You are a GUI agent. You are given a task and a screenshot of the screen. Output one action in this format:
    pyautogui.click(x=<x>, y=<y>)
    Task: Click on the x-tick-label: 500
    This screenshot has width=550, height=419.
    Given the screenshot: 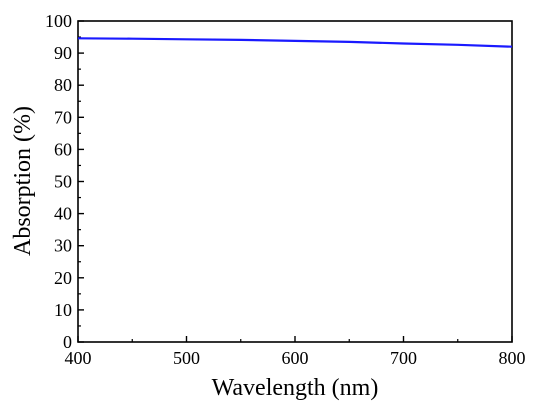 What is the action you would take?
    pyautogui.click(x=186, y=358)
    